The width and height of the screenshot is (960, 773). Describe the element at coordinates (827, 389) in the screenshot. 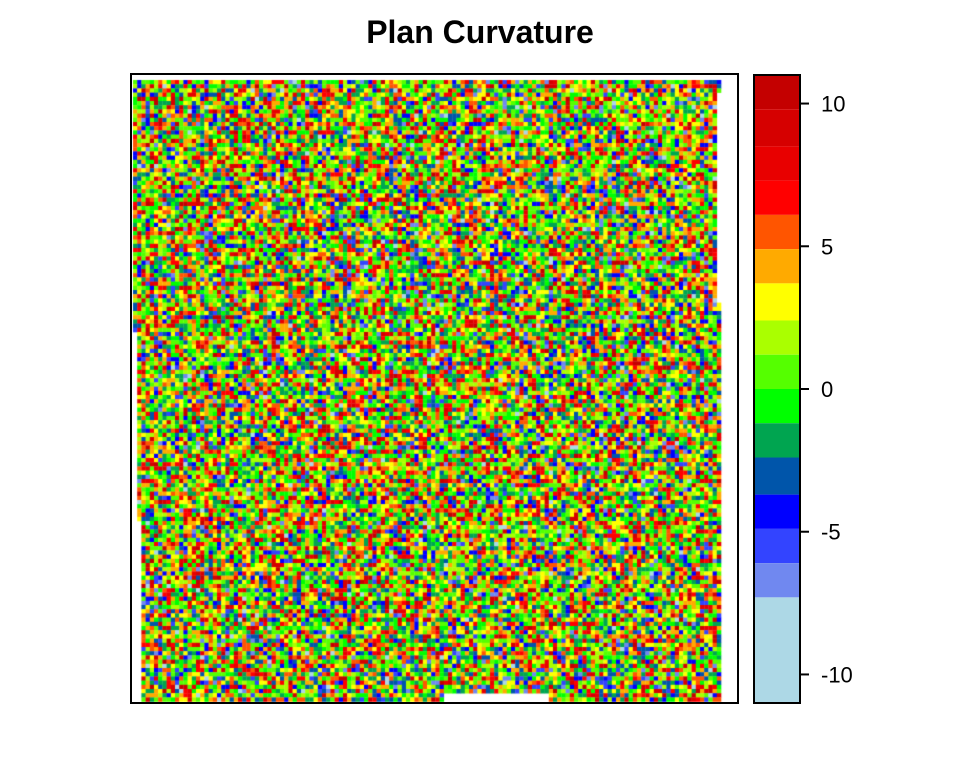

I see `colorbar-tick-label: 0` at that location.